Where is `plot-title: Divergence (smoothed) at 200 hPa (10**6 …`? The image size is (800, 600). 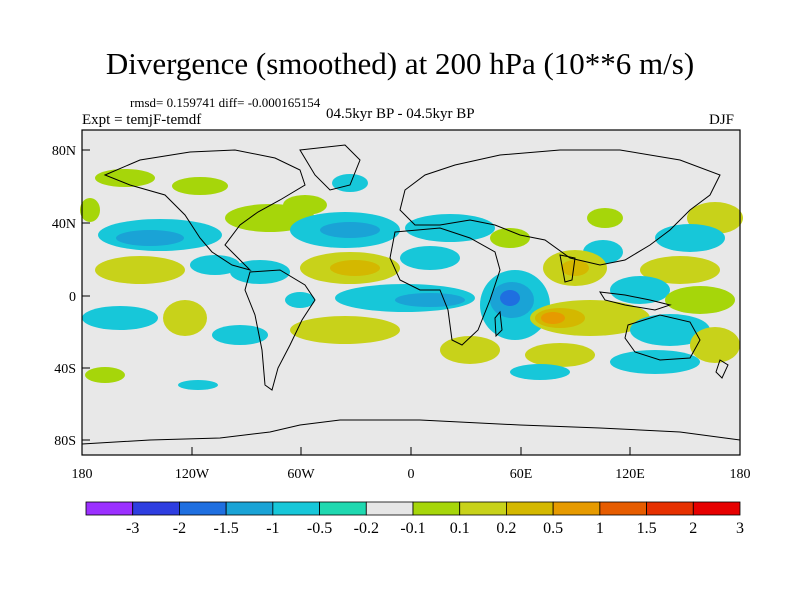 plot-title: Divergence (smoothed) at 200 hPa (10**6 … is located at coordinates (400, 63).